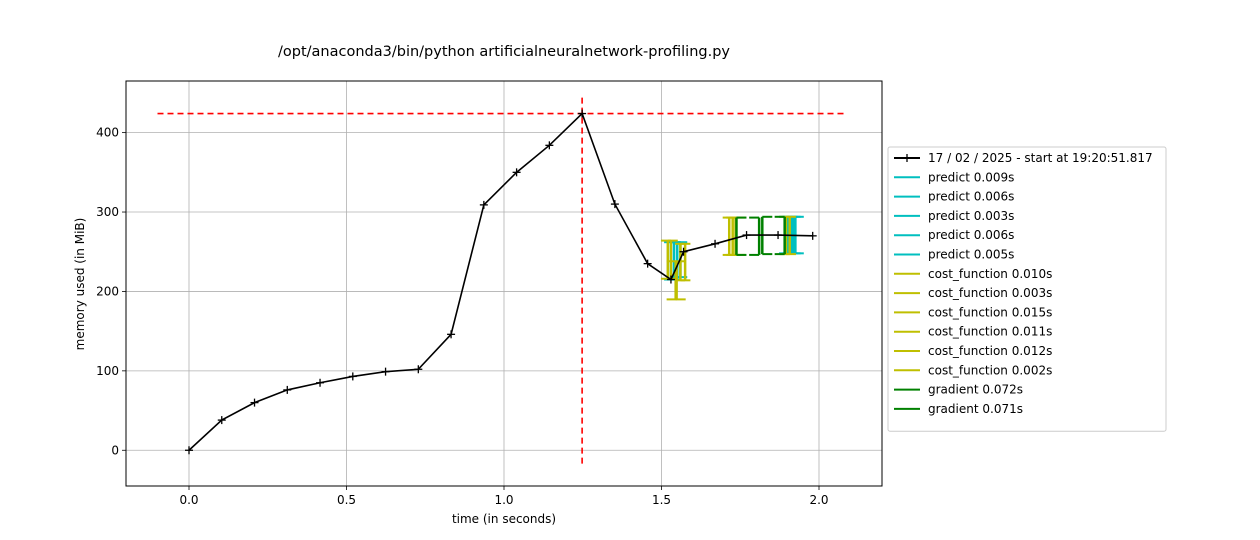 This screenshot has height=540, width=1260. Describe the element at coordinates (1040, 158) in the screenshot. I see `legend-label: 17 / 02 / 2025 - start at 19:20:51.817` at that location.